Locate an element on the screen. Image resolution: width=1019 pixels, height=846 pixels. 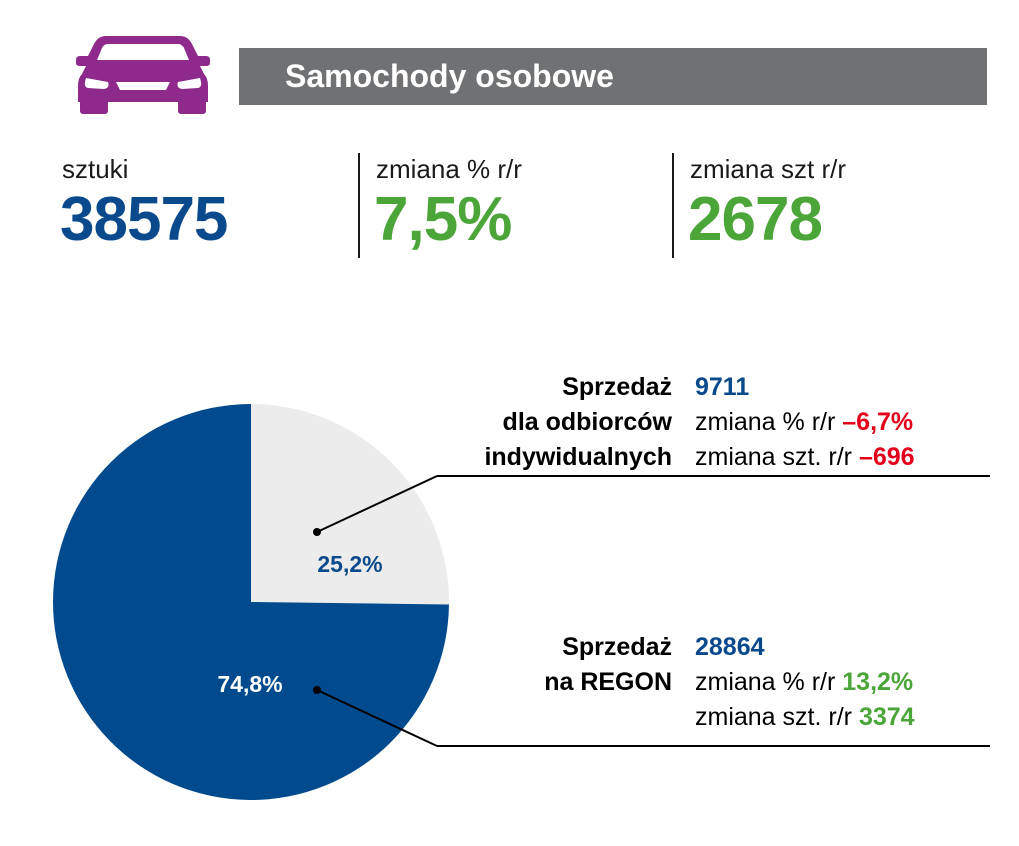
szt-row-regon: zmiana szt. r/r 3374 is located at coordinates (805, 717).